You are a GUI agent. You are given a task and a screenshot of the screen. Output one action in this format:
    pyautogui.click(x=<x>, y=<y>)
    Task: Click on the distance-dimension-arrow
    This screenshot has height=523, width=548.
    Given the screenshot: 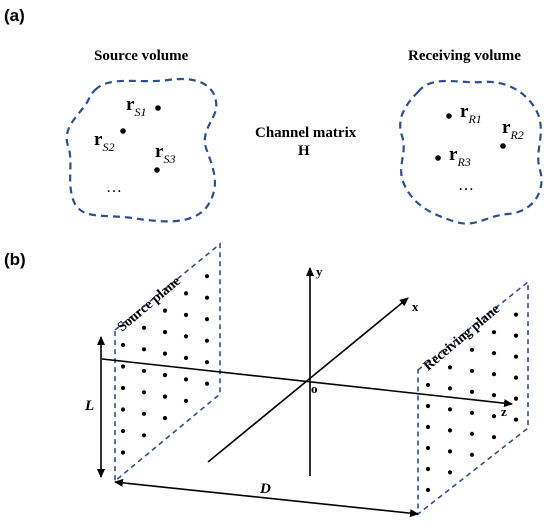 What is the action you would take?
    pyautogui.click(x=266, y=498)
    